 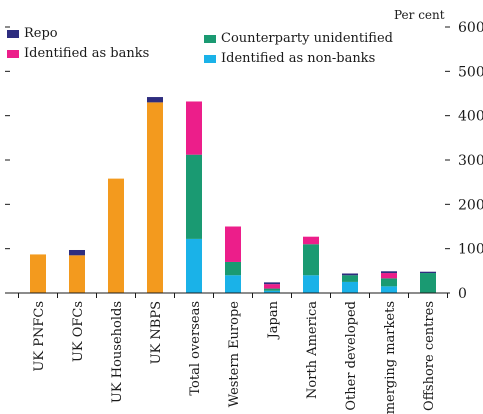 I want to click on legend-label-repo: Repo, so click(x=41, y=33).